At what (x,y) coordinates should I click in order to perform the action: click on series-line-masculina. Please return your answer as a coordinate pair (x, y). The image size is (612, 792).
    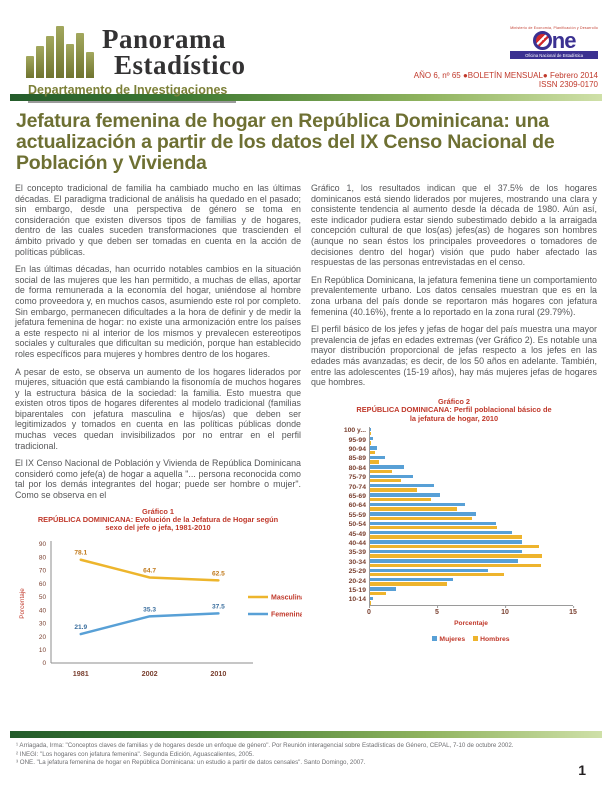
    Looking at the image, I should click on (149, 570).